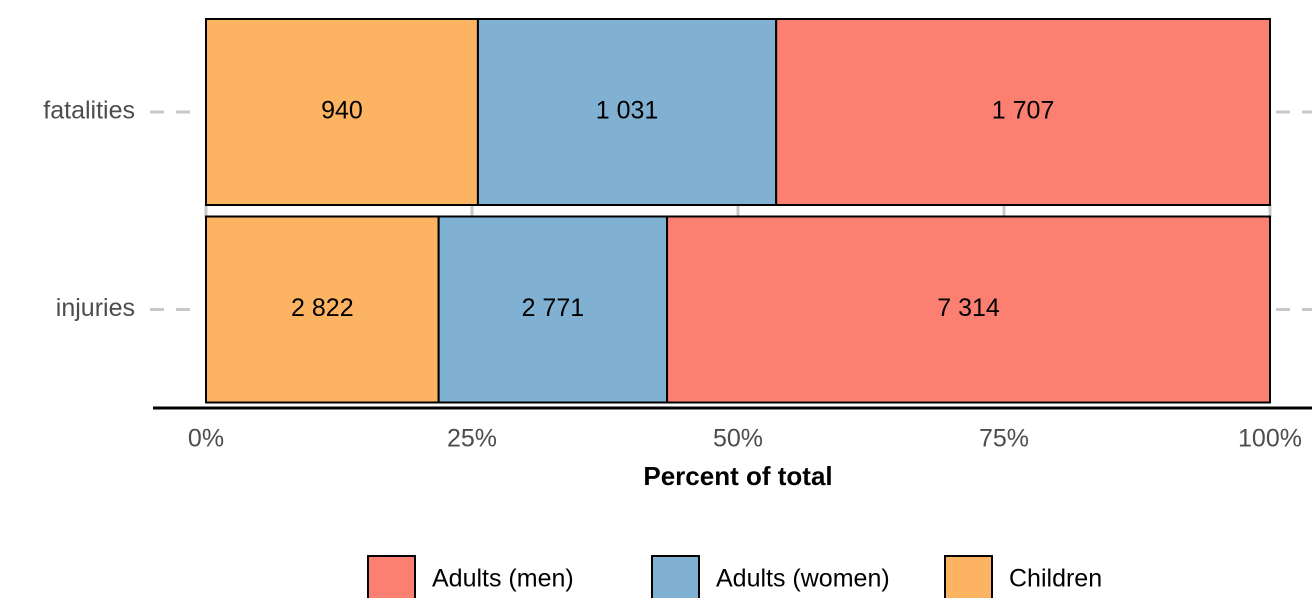  What do you see at coordinates (1055, 579) in the screenshot?
I see `legend-label: Children` at bounding box center [1055, 579].